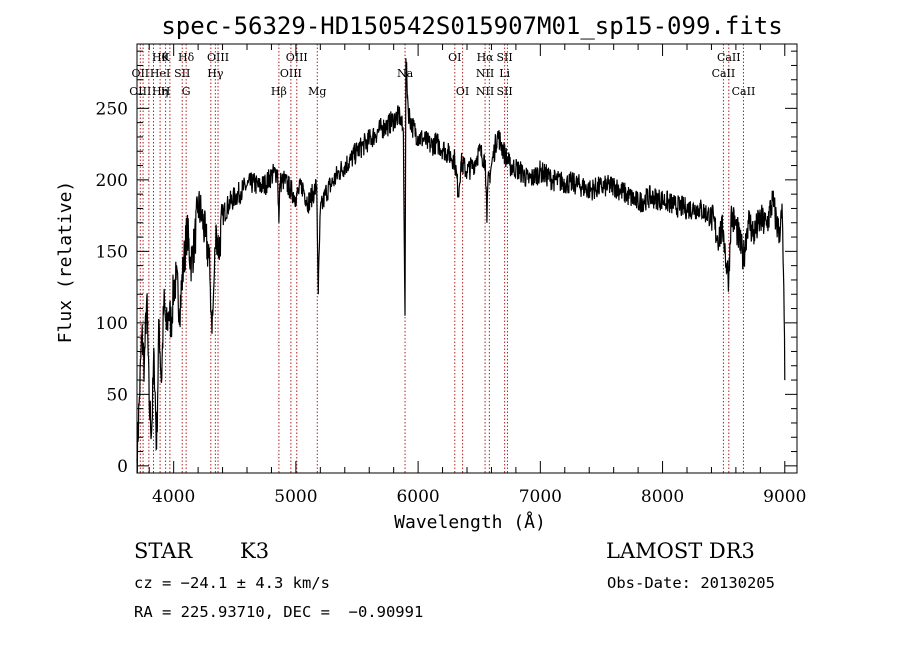 The height and width of the screenshot is (649, 900). I want to click on survey-name: LAMOST DR3, so click(680, 551).